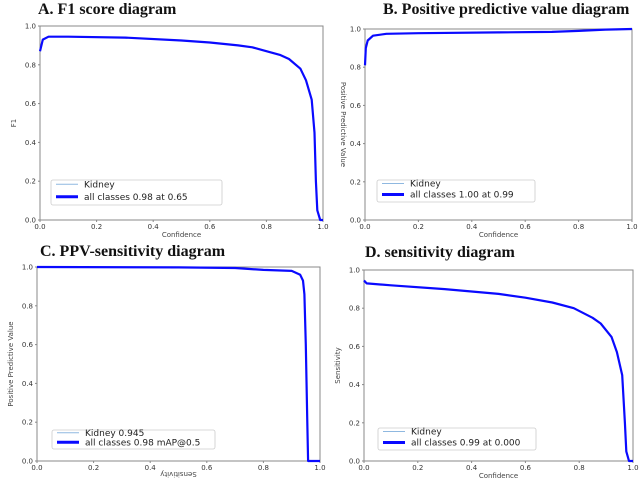 The image size is (640, 483). What do you see at coordinates (506, 9) in the screenshot?
I see `chart-title: B. Positive predictive value diagram` at bounding box center [506, 9].